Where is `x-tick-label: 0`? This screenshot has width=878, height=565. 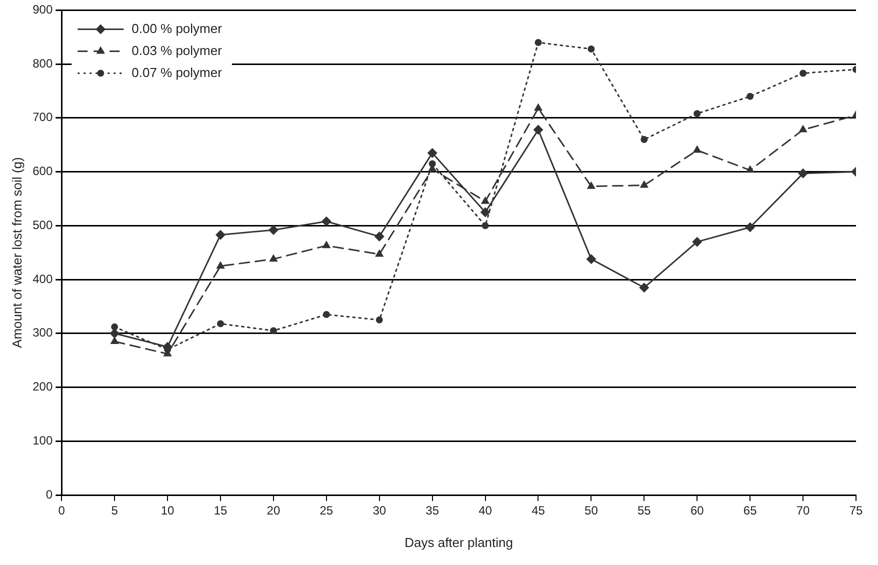 x-tick-label: 0 is located at coordinates (62, 511).